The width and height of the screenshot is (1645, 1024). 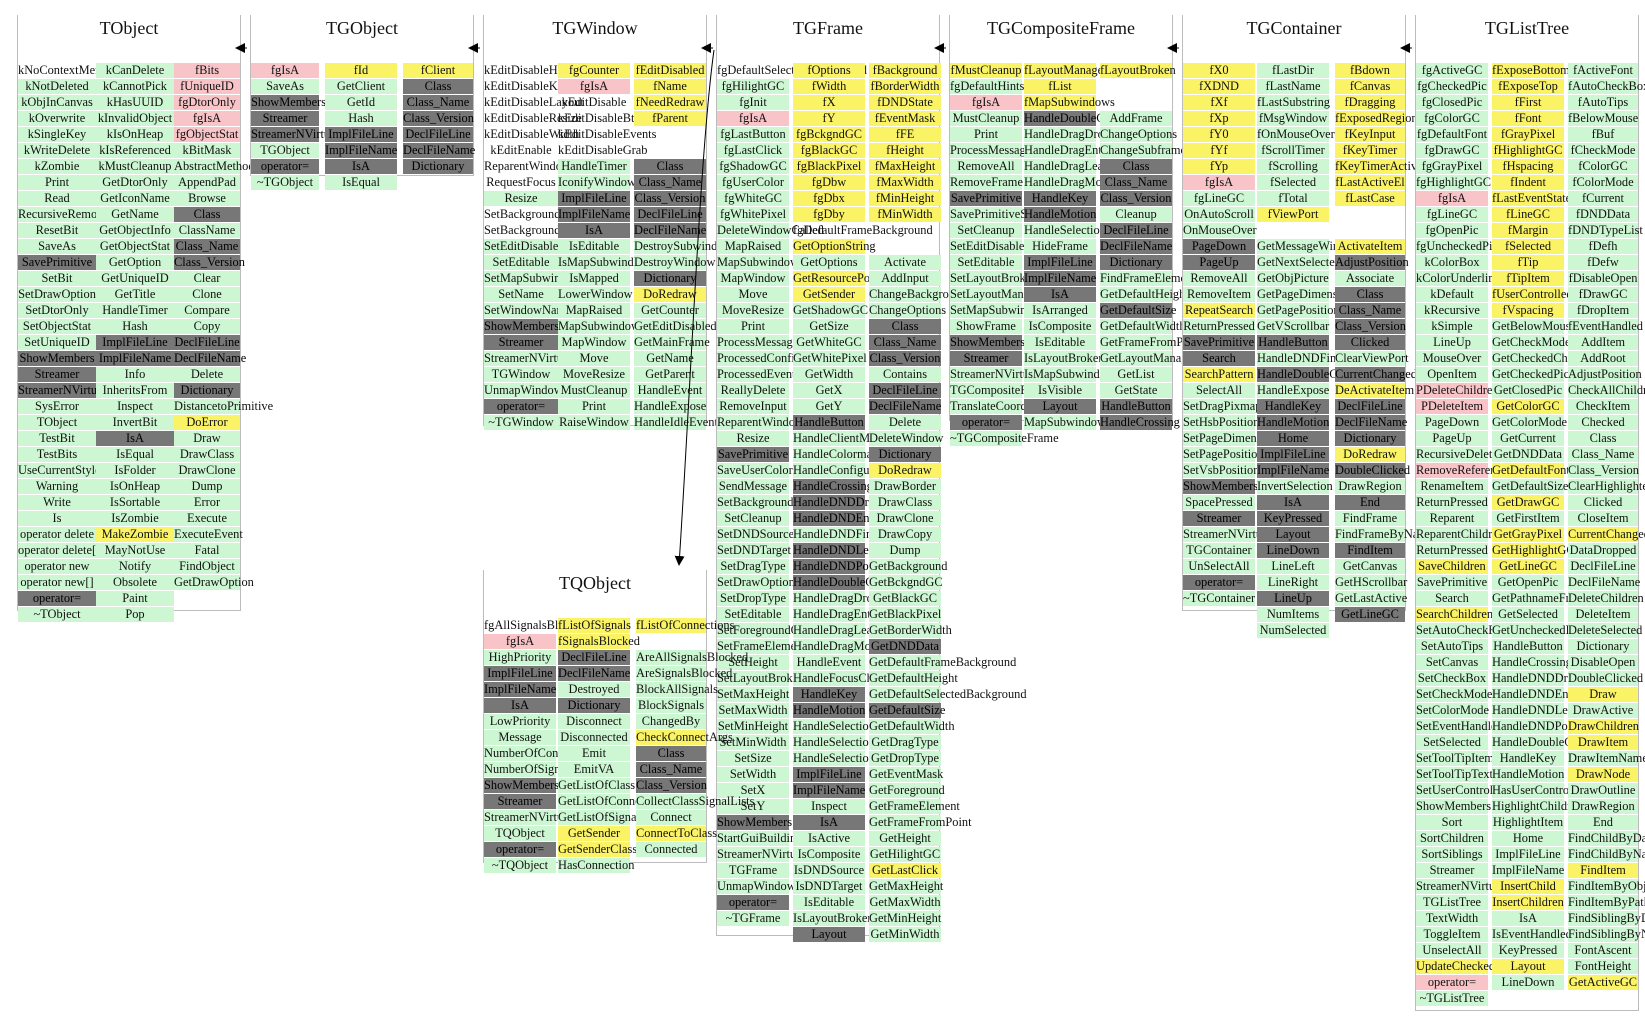 I want to click on member-item: MouseOver, so click(x=1452, y=358).